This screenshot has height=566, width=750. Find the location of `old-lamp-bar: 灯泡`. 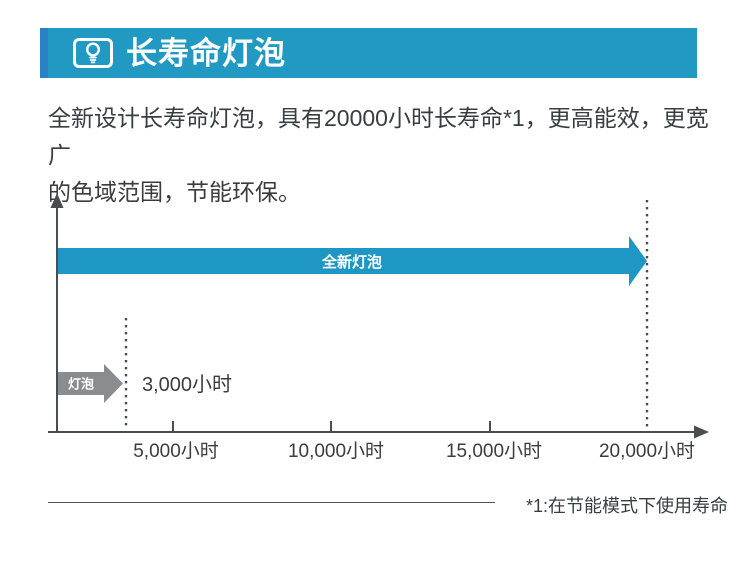

old-lamp-bar: 灯泡 is located at coordinates (90, 383).